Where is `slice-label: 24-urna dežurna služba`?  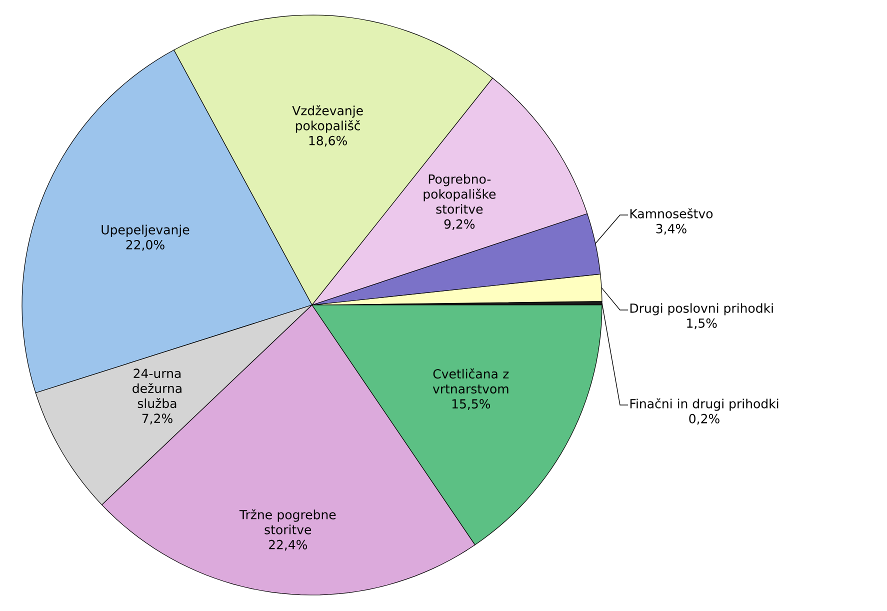
slice-label: 24-urna dežurna služba is located at coordinates (157, 388).